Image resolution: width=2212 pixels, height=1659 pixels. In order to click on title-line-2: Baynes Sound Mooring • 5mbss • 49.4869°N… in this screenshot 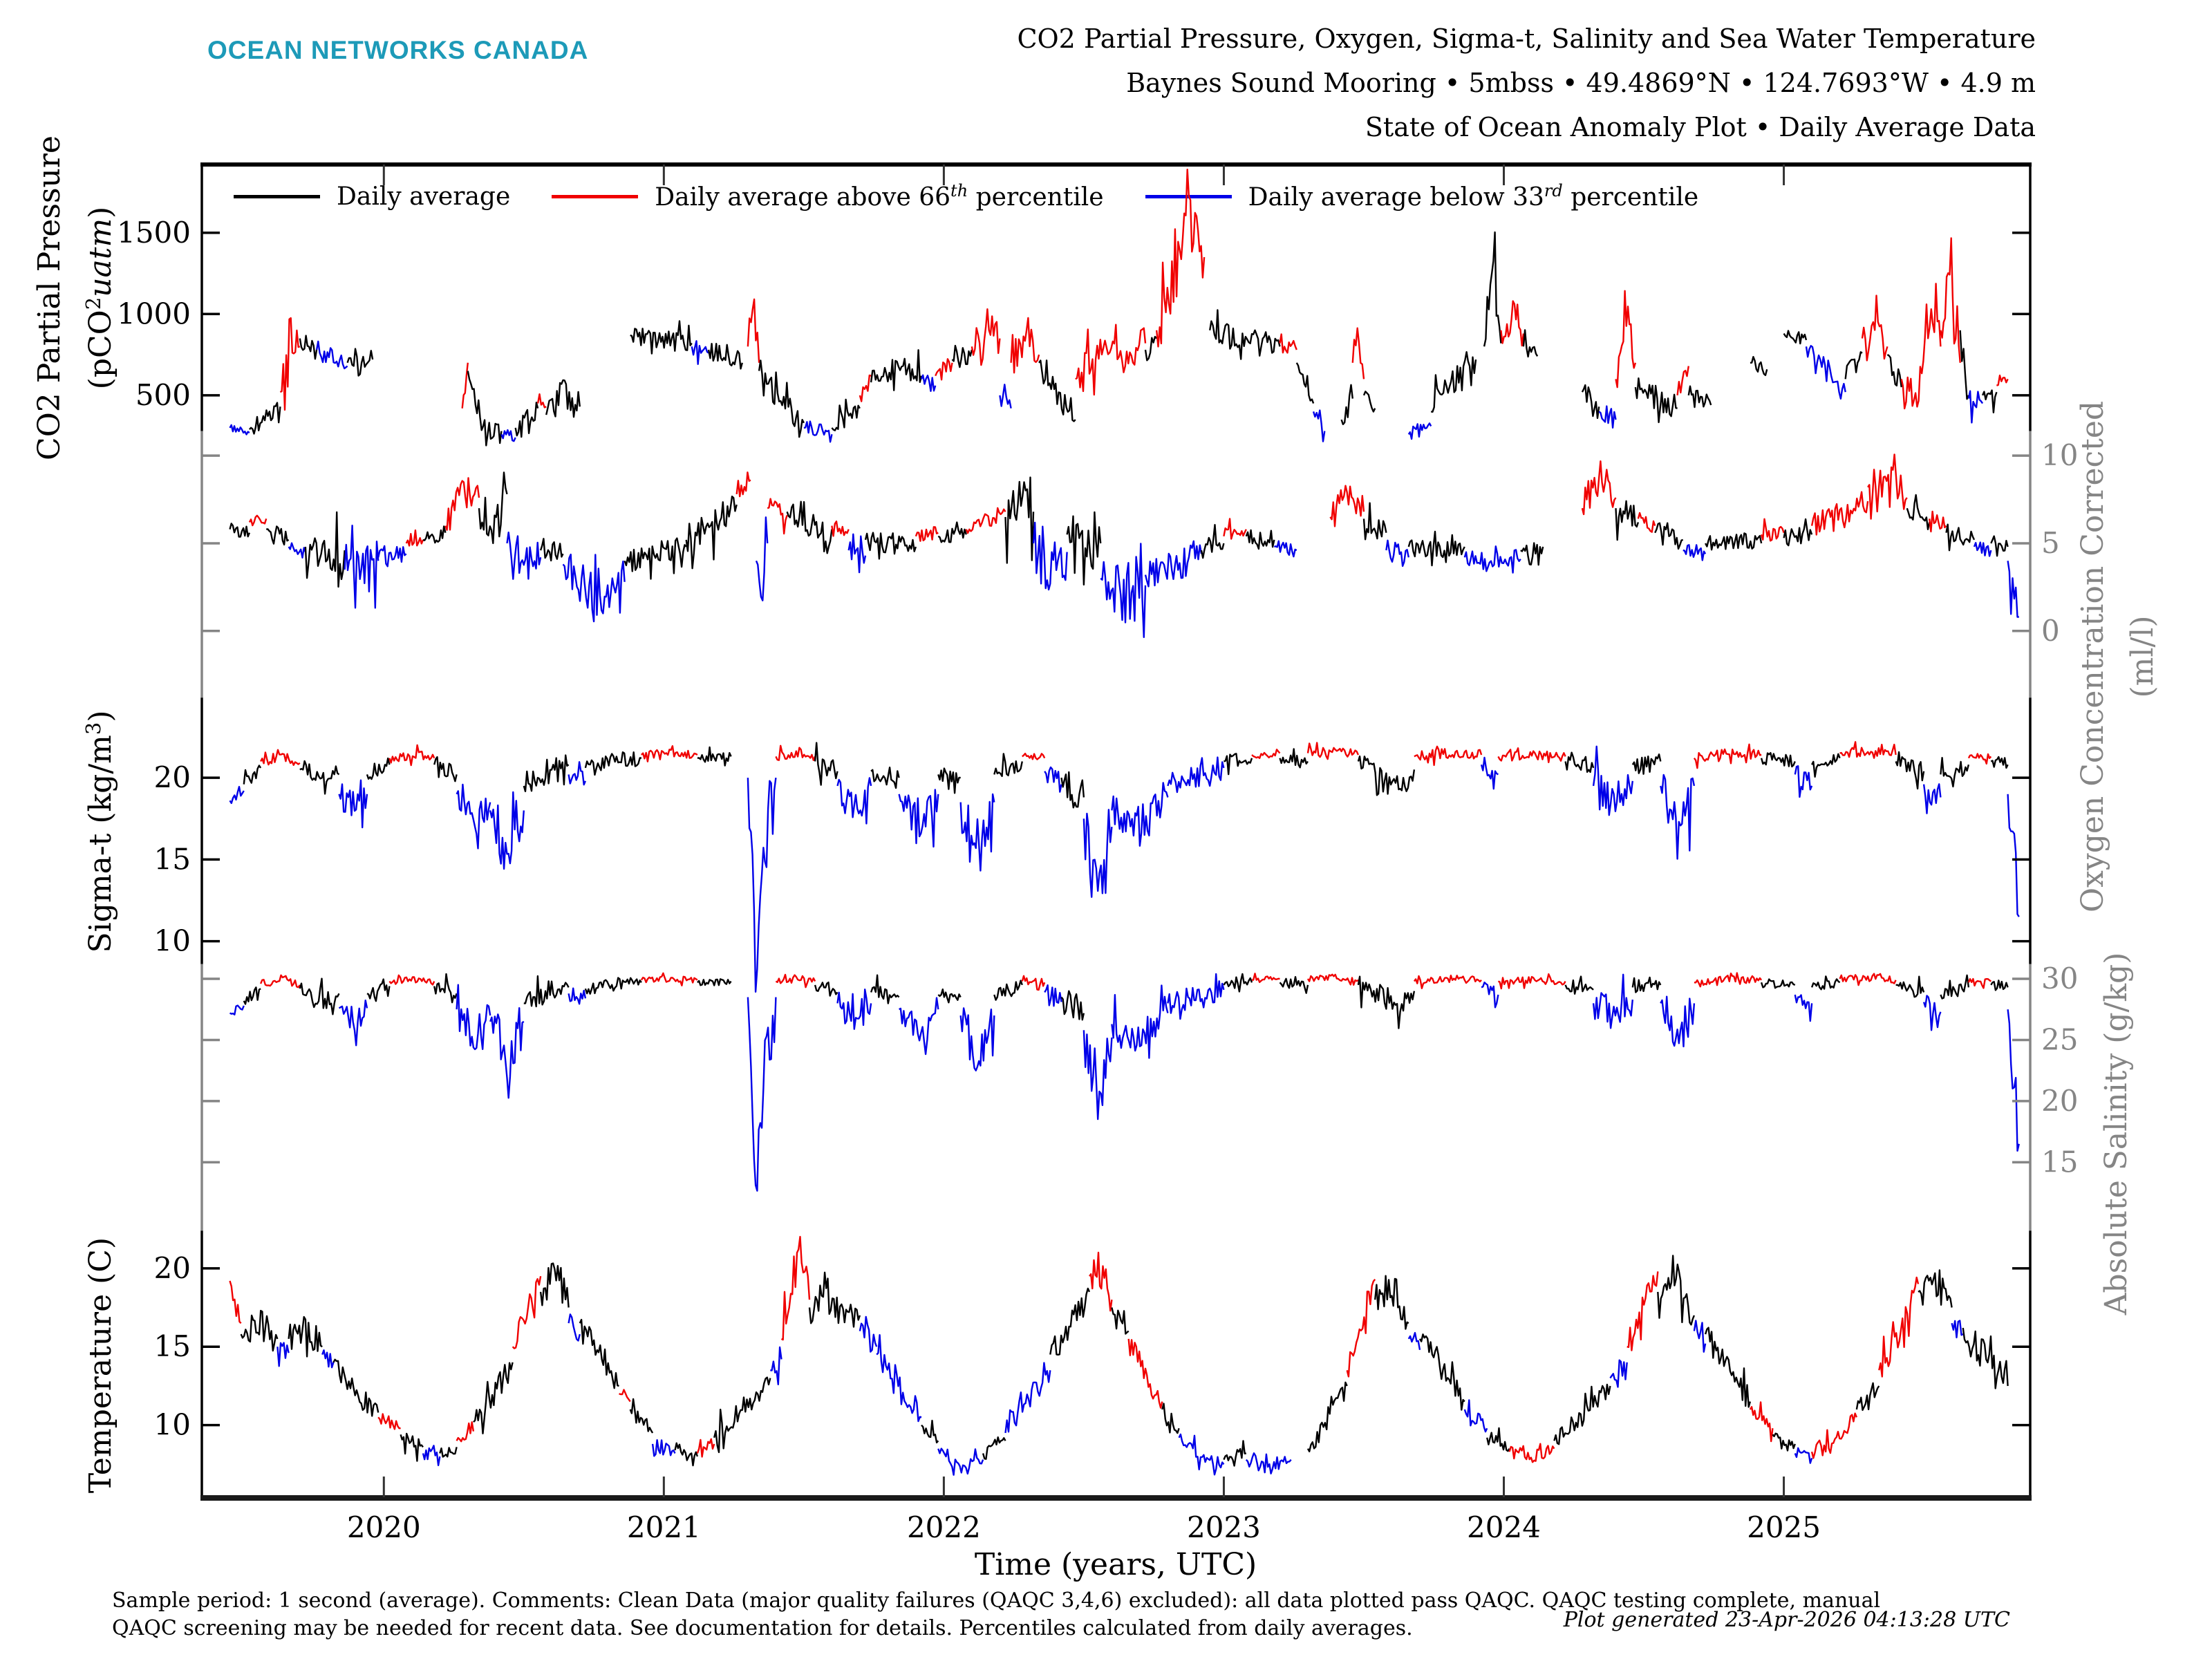, I will do `click(1581, 83)`.